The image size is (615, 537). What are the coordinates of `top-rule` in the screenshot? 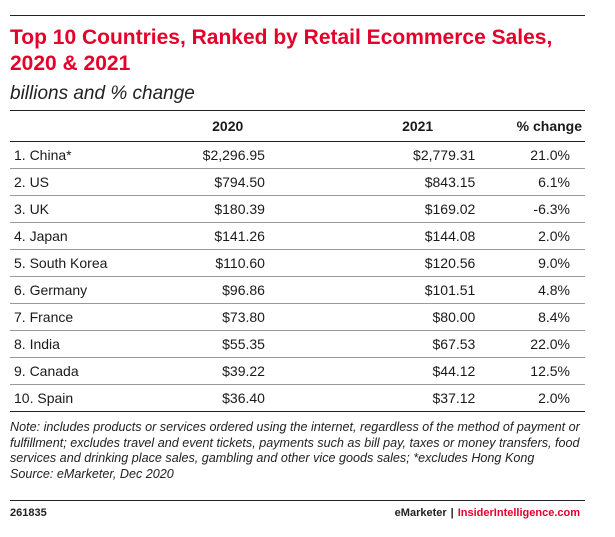 It's located at (297, 15).